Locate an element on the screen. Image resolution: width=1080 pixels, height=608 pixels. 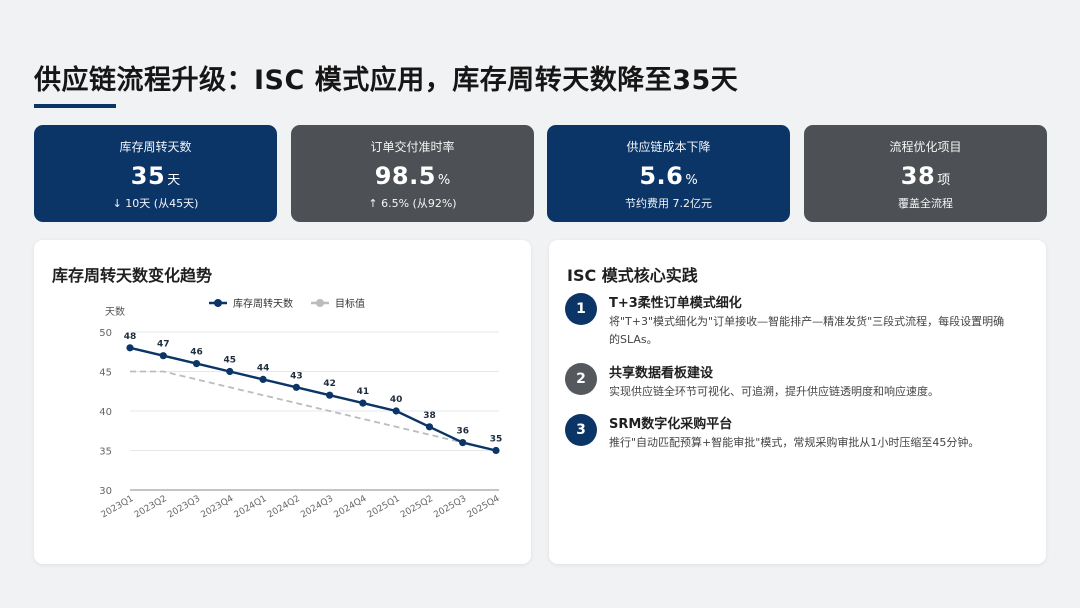
chart-panel-title: 库存周转天数变化趋势 is located at coordinates (132, 275).